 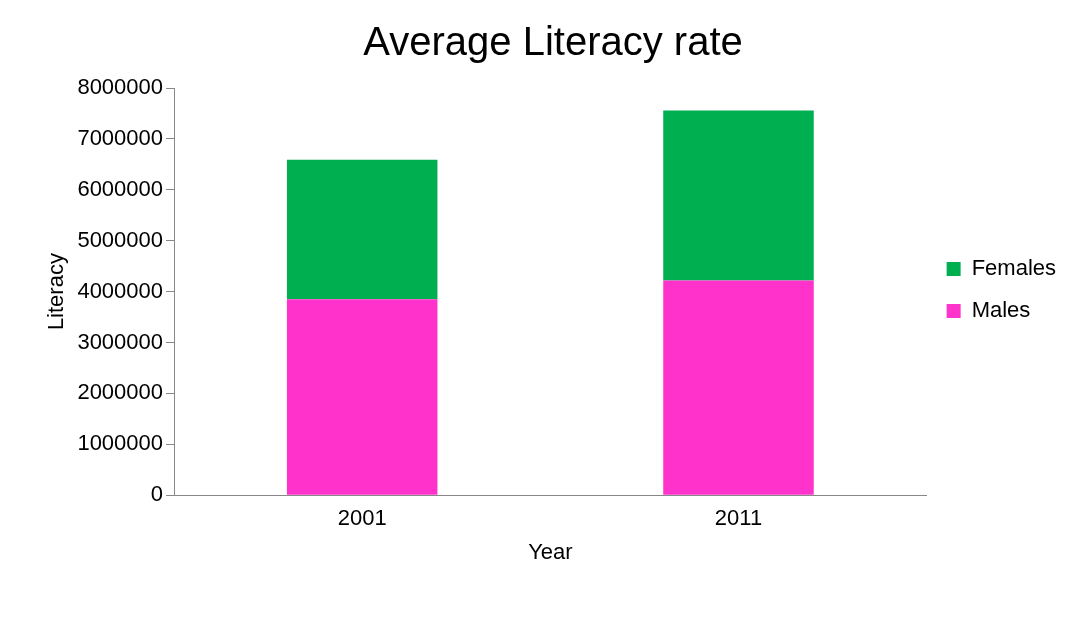 I want to click on y-tick-label: 6000000, so click(x=120, y=188).